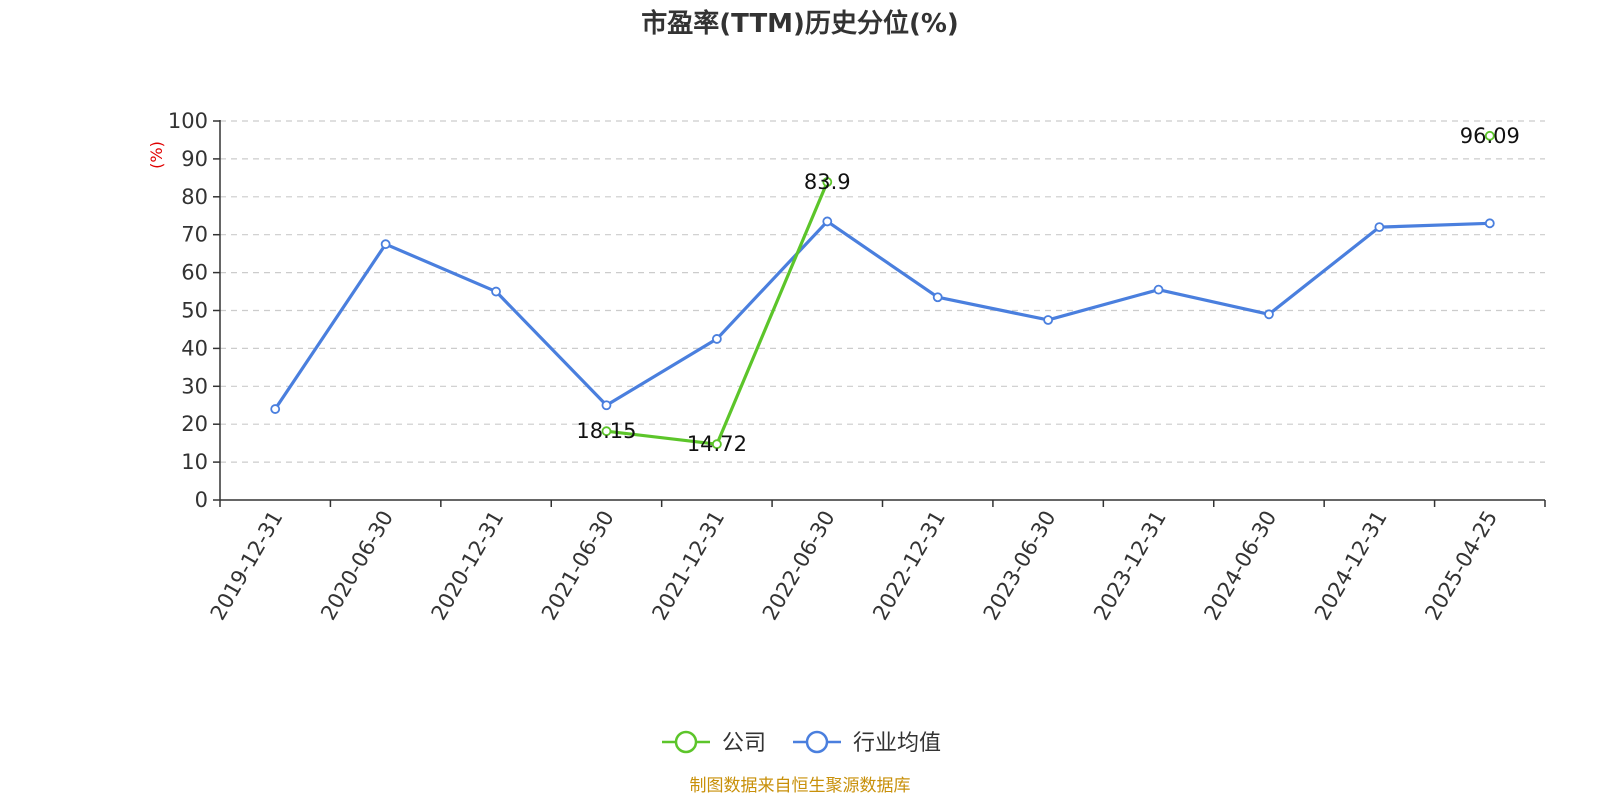  I want to click on legend-item-industry-average: 行业均值, so click(867, 743).